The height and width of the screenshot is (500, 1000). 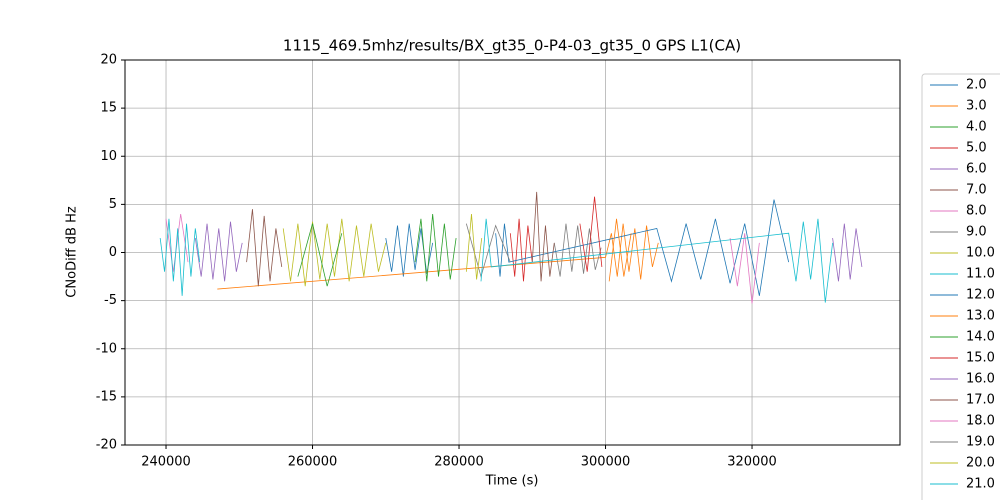 I want to click on y-tick-label: 0, so click(x=113, y=252).